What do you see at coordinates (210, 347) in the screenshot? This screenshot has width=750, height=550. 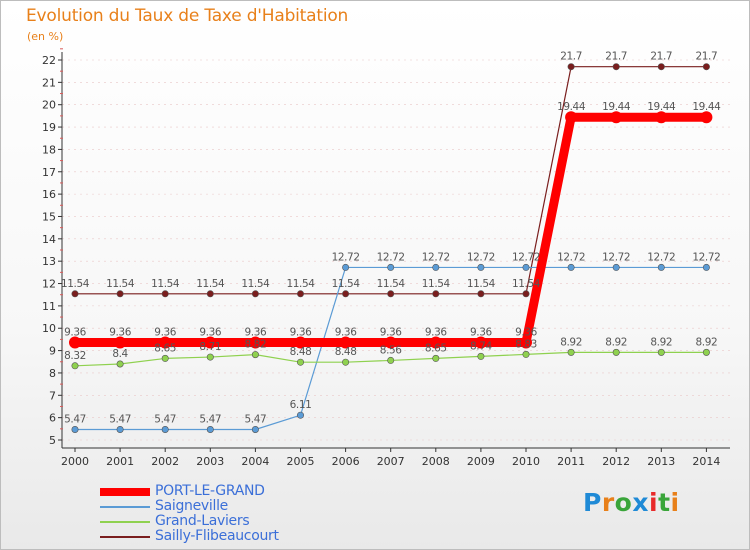 I see `data-label: 8.71` at bounding box center [210, 347].